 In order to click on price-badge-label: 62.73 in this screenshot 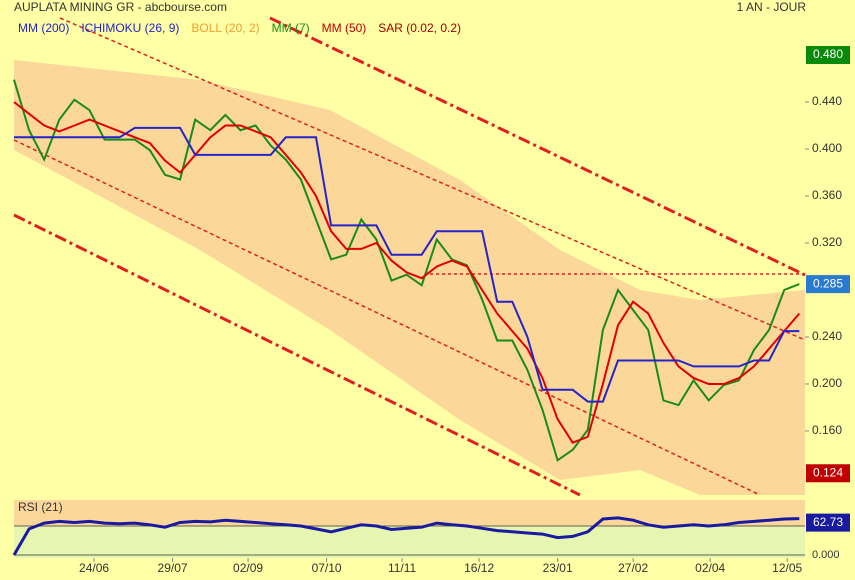, I will do `click(828, 522)`.